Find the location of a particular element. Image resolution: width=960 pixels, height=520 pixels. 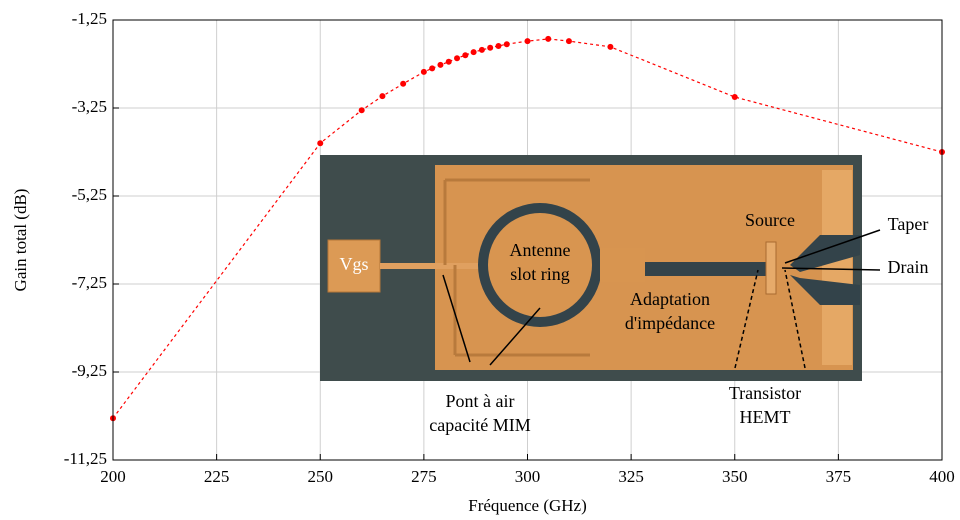

x-tick-label: 325 is located at coordinates (631, 476).